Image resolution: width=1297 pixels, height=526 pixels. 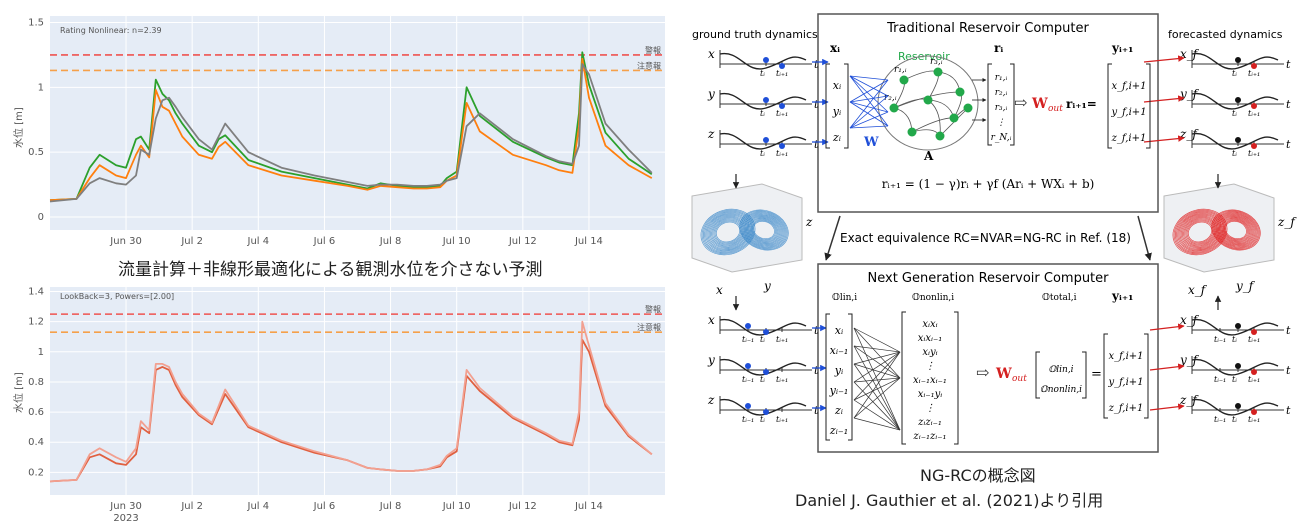 What do you see at coordinates (1096, 374) in the screenshot?
I see `equals-sign: =` at bounding box center [1096, 374].